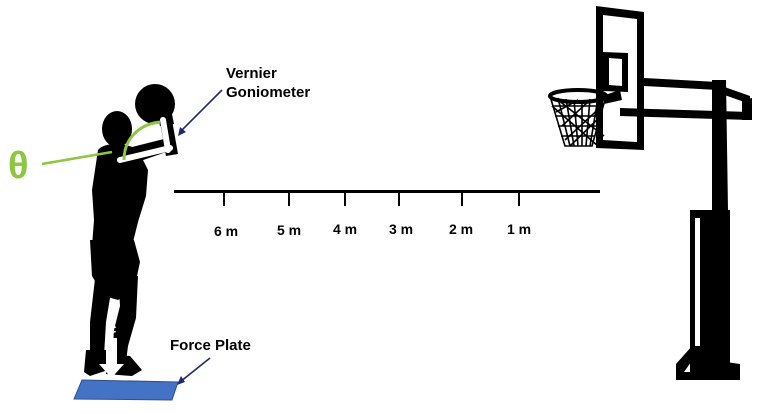 The width and height of the screenshot is (765, 414). What do you see at coordinates (145, 154) in the screenshot?
I see `goniometer-arm-horizontal` at bounding box center [145, 154].